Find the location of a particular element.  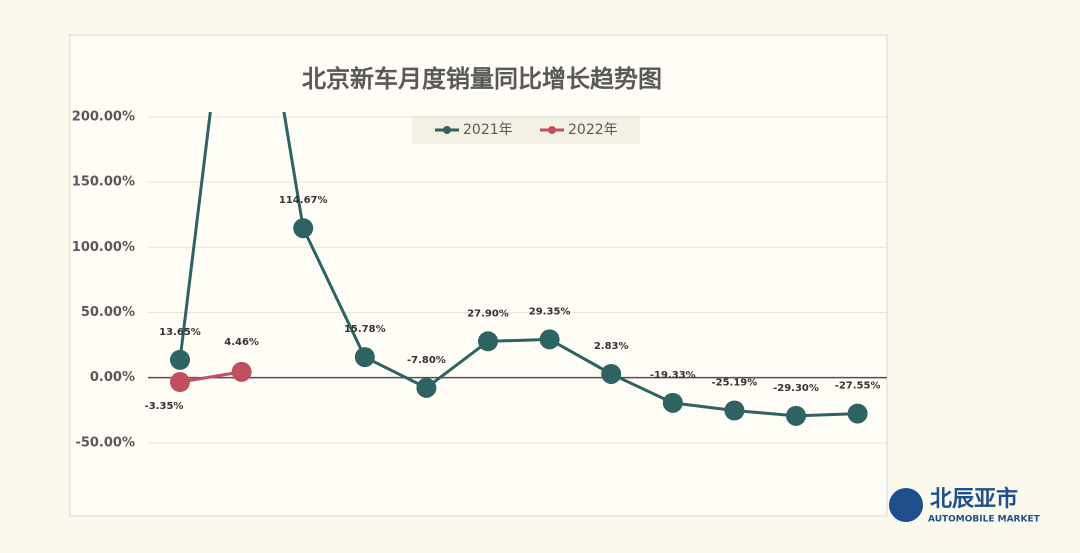

data-label: 29.35% is located at coordinates (550, 311).